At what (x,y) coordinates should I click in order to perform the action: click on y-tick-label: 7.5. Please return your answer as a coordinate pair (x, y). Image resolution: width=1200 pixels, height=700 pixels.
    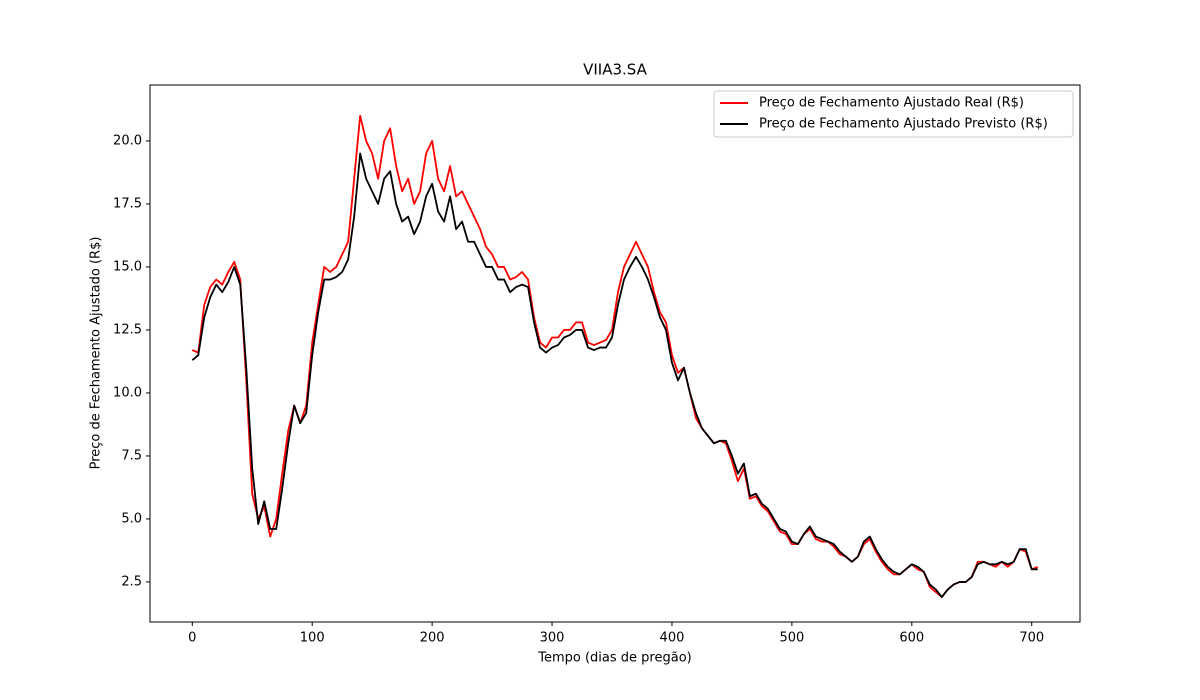
    Looking at the image, I should click on (131, 455).